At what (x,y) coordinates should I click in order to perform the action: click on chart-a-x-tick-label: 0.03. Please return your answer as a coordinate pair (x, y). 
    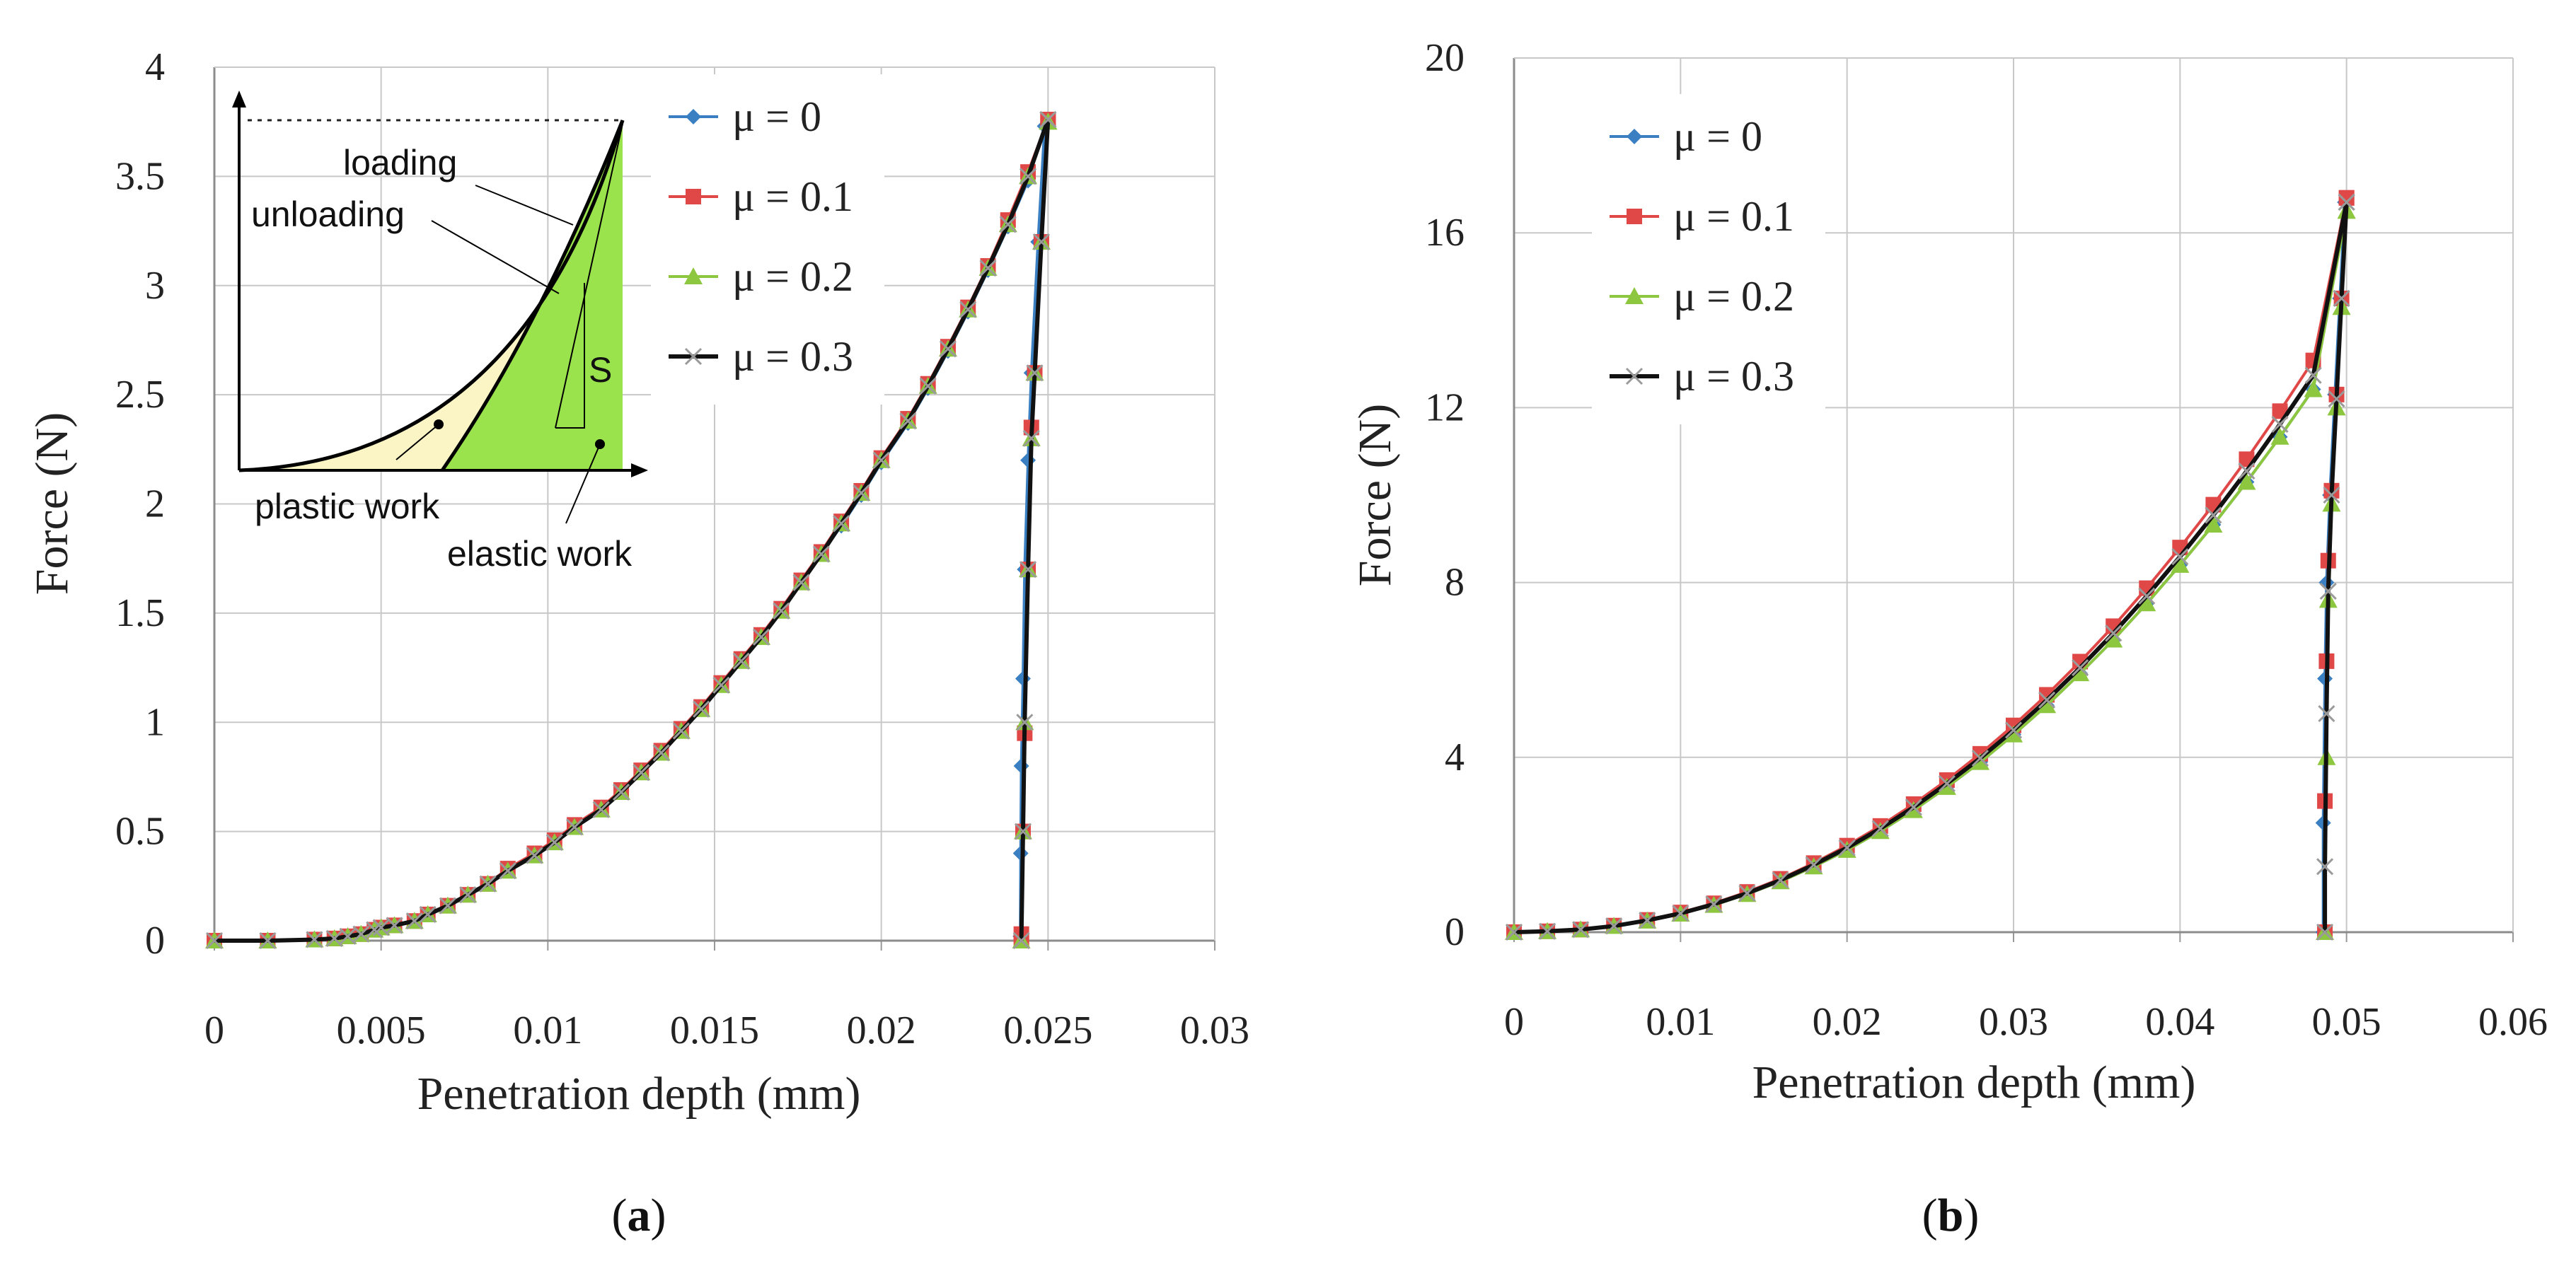
    Looking at the image, I should click on (1214, 1030).